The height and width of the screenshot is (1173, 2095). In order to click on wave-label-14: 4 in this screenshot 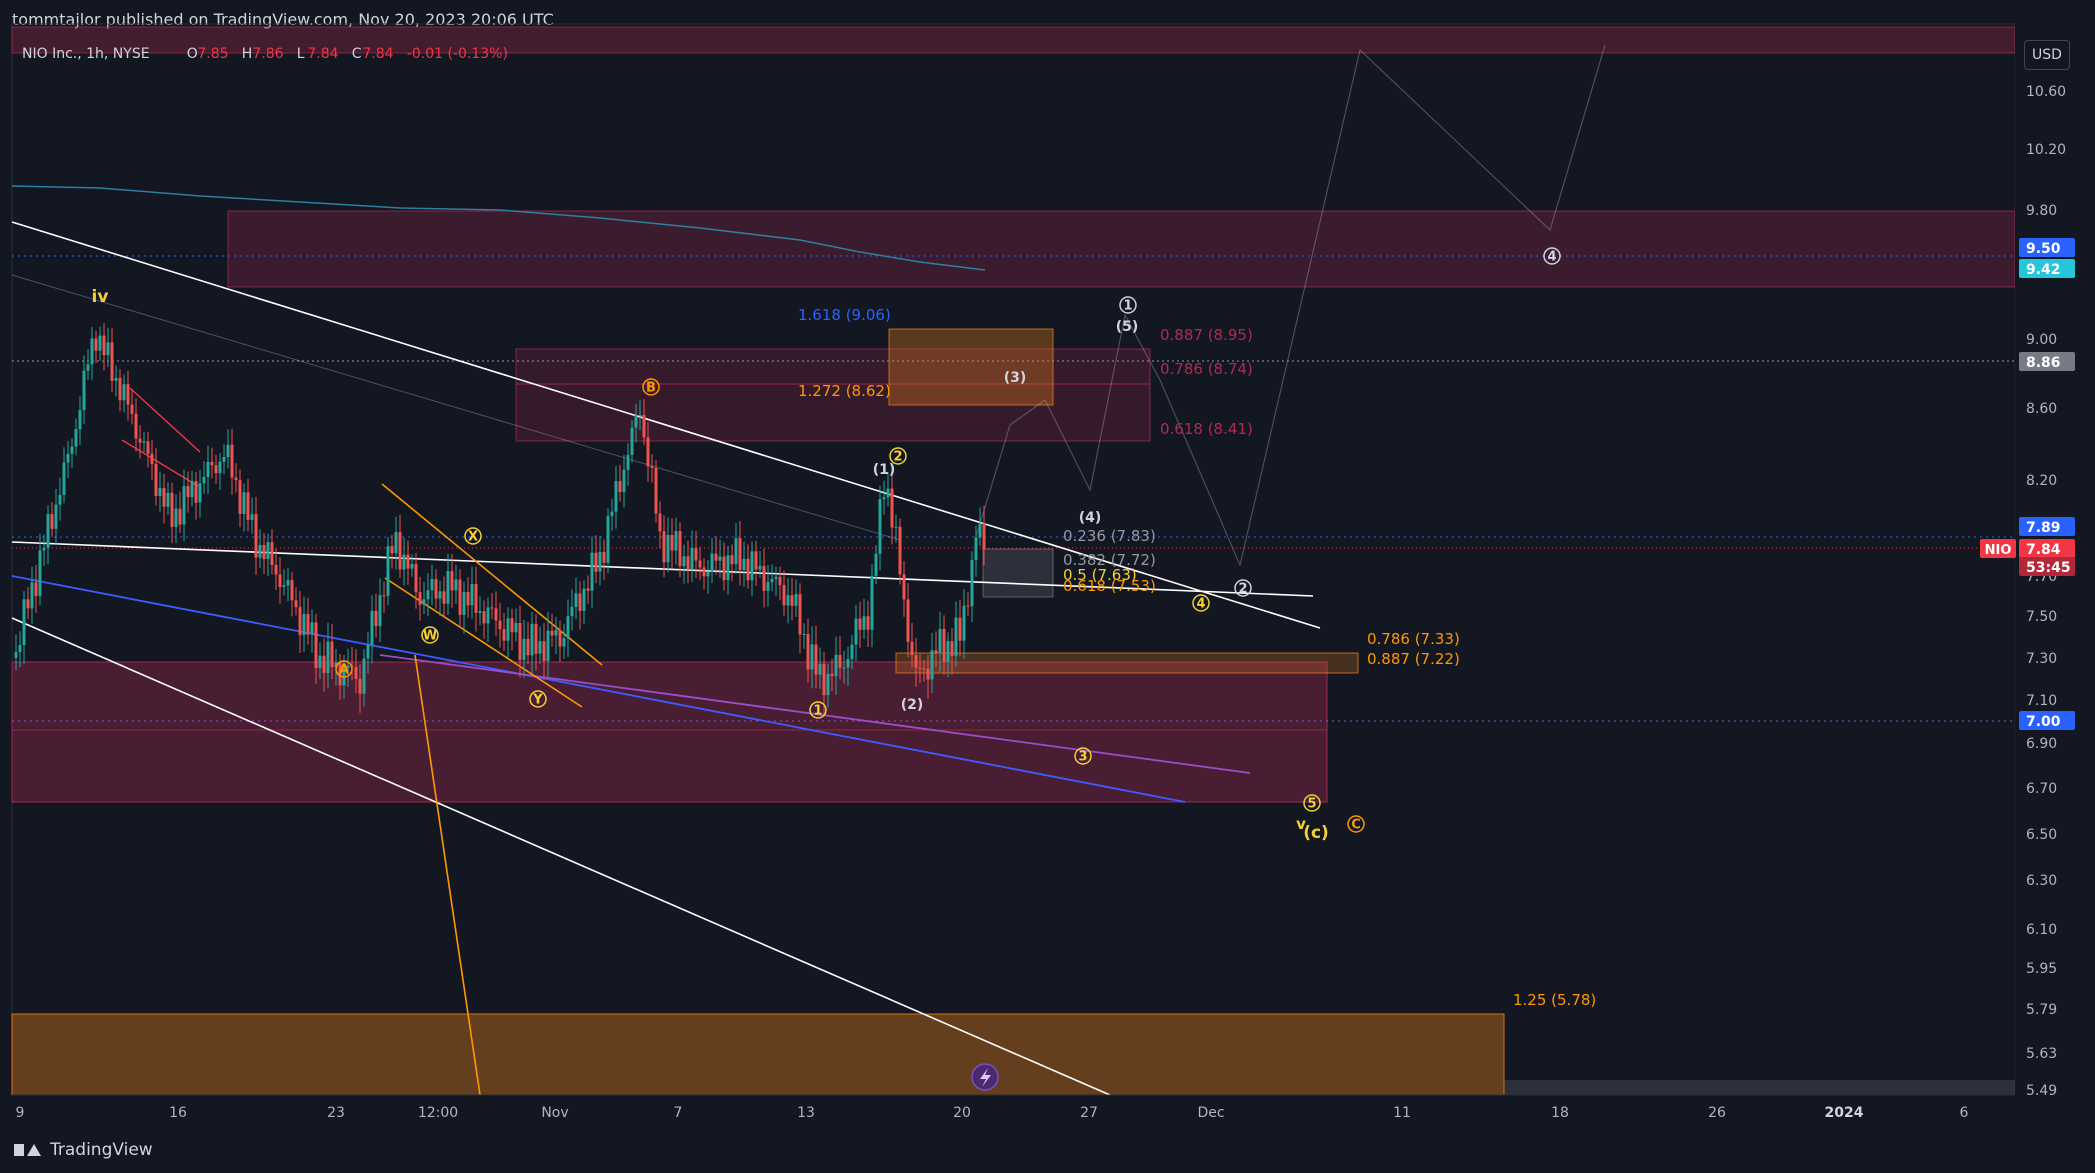, I will do `click(1200, 604)`.